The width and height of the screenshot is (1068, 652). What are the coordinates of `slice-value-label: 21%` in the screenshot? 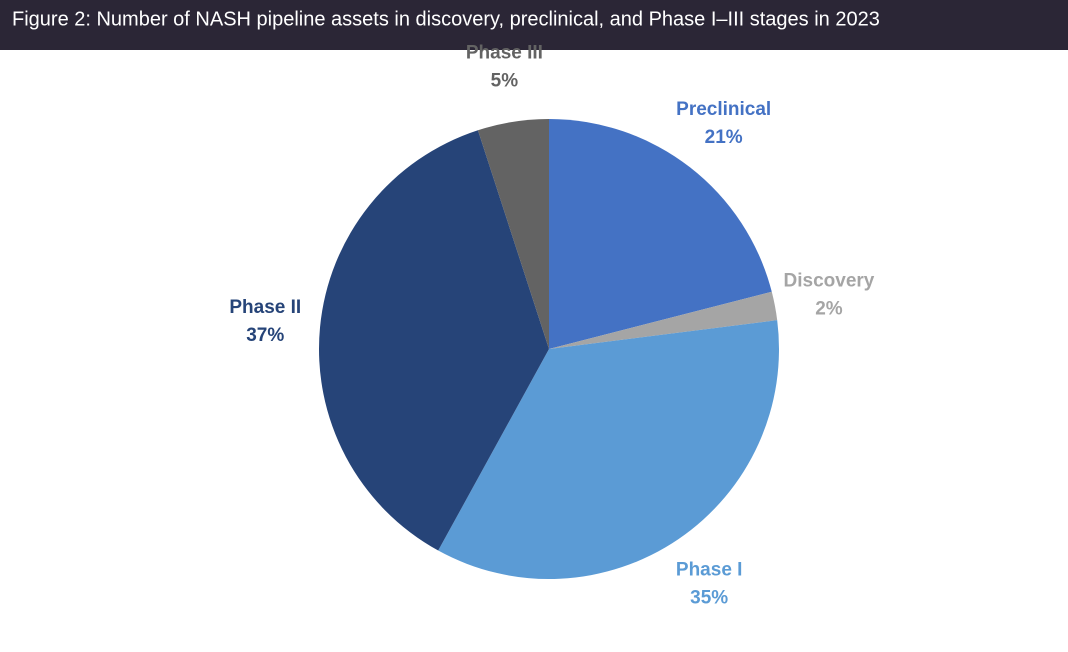 It's located at (724, 137).